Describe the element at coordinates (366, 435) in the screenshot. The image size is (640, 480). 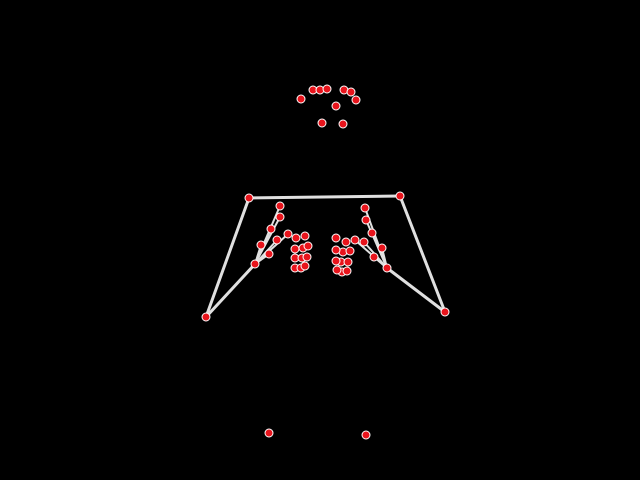
I see `right-ankle-point` at that location.